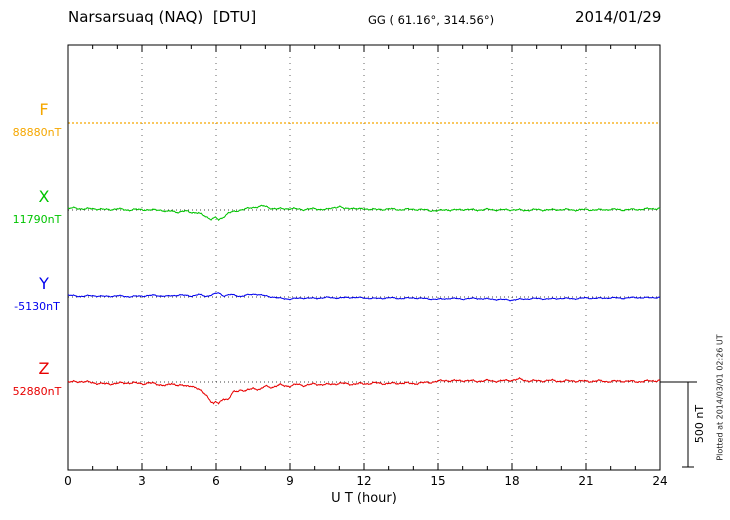 Image resolution: width=730 pixels, height=520 pixels. Describe the element at coordinates (37, 132) in the screenshot. I see `channel-baseline-f: 88880nT` at that location.